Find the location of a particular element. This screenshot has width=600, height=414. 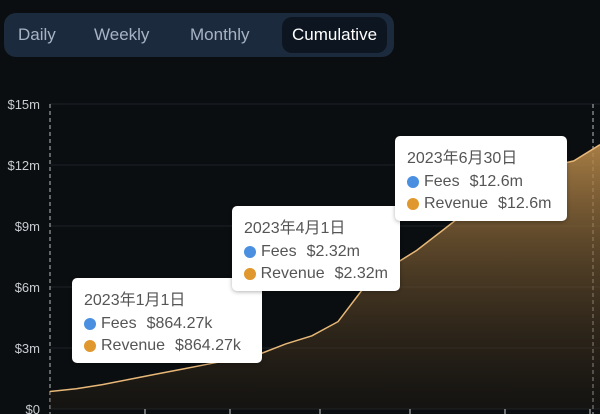

tooltip-date: 2023年6月30日 is located at coordinates (462, 158).